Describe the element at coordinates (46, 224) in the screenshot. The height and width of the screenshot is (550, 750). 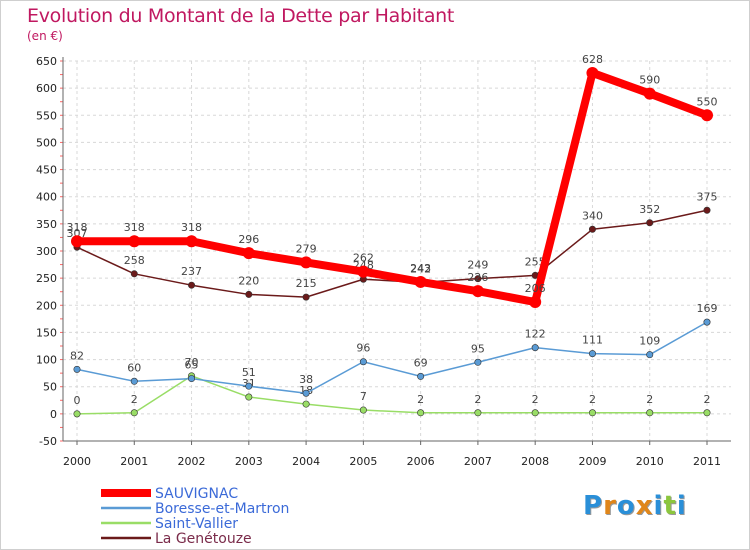
I see `y-tick-label: 350` at that location.